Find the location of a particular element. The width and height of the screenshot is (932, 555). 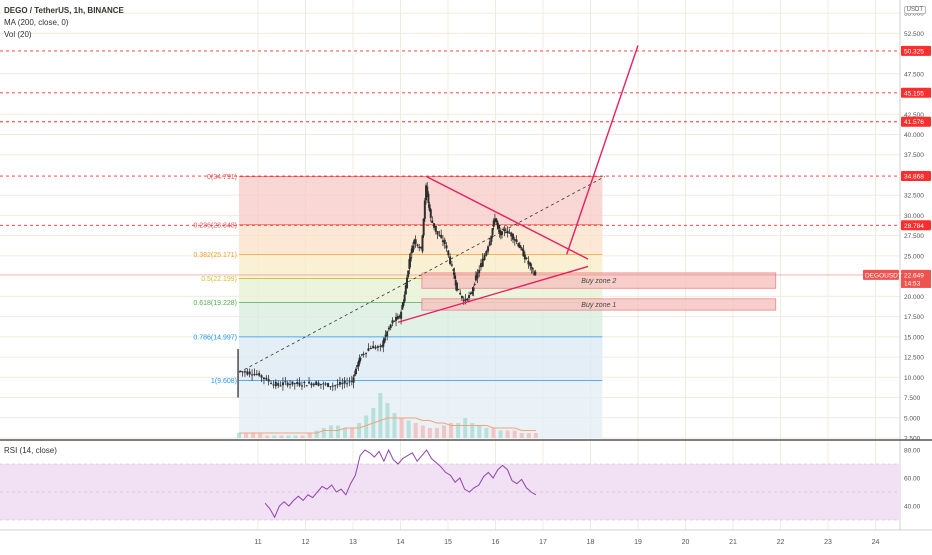

rsi-axis-tick-label: 80.00 is located at coordinates (912, 451).